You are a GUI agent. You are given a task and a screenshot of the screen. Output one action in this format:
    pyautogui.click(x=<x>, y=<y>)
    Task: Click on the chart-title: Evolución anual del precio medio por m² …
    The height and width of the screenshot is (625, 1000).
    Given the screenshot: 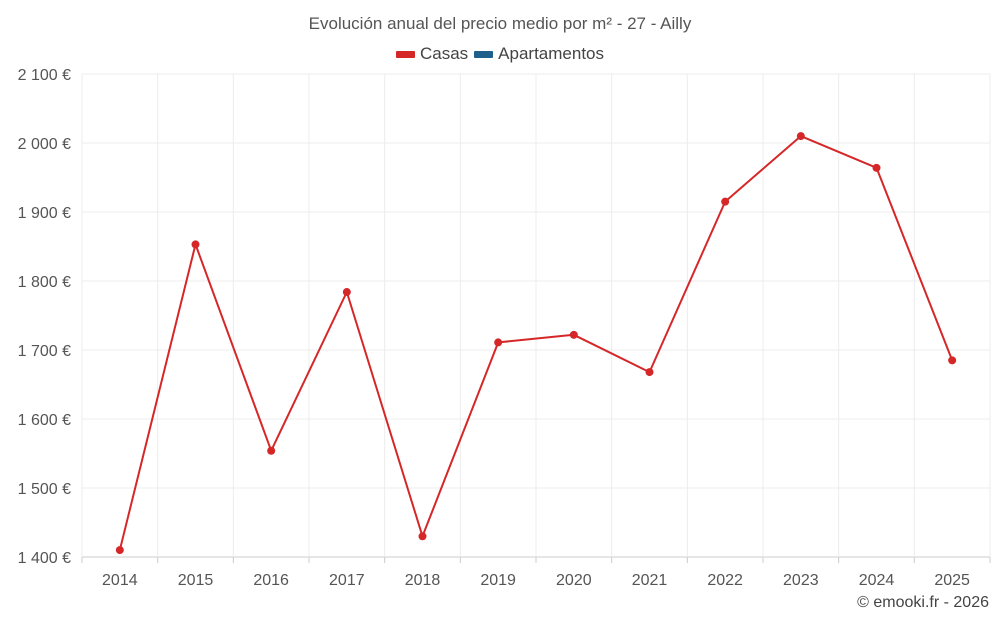 What is the action you would take?
    pyautogui.click(x=500, y=23)
    